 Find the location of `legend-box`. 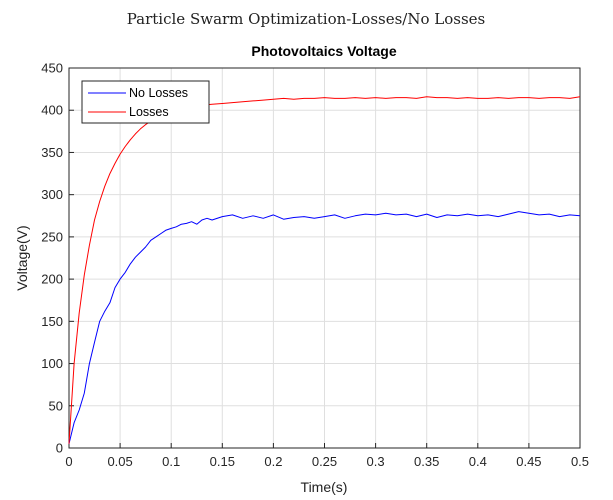

legend-box is located at coordinates (145, 102).